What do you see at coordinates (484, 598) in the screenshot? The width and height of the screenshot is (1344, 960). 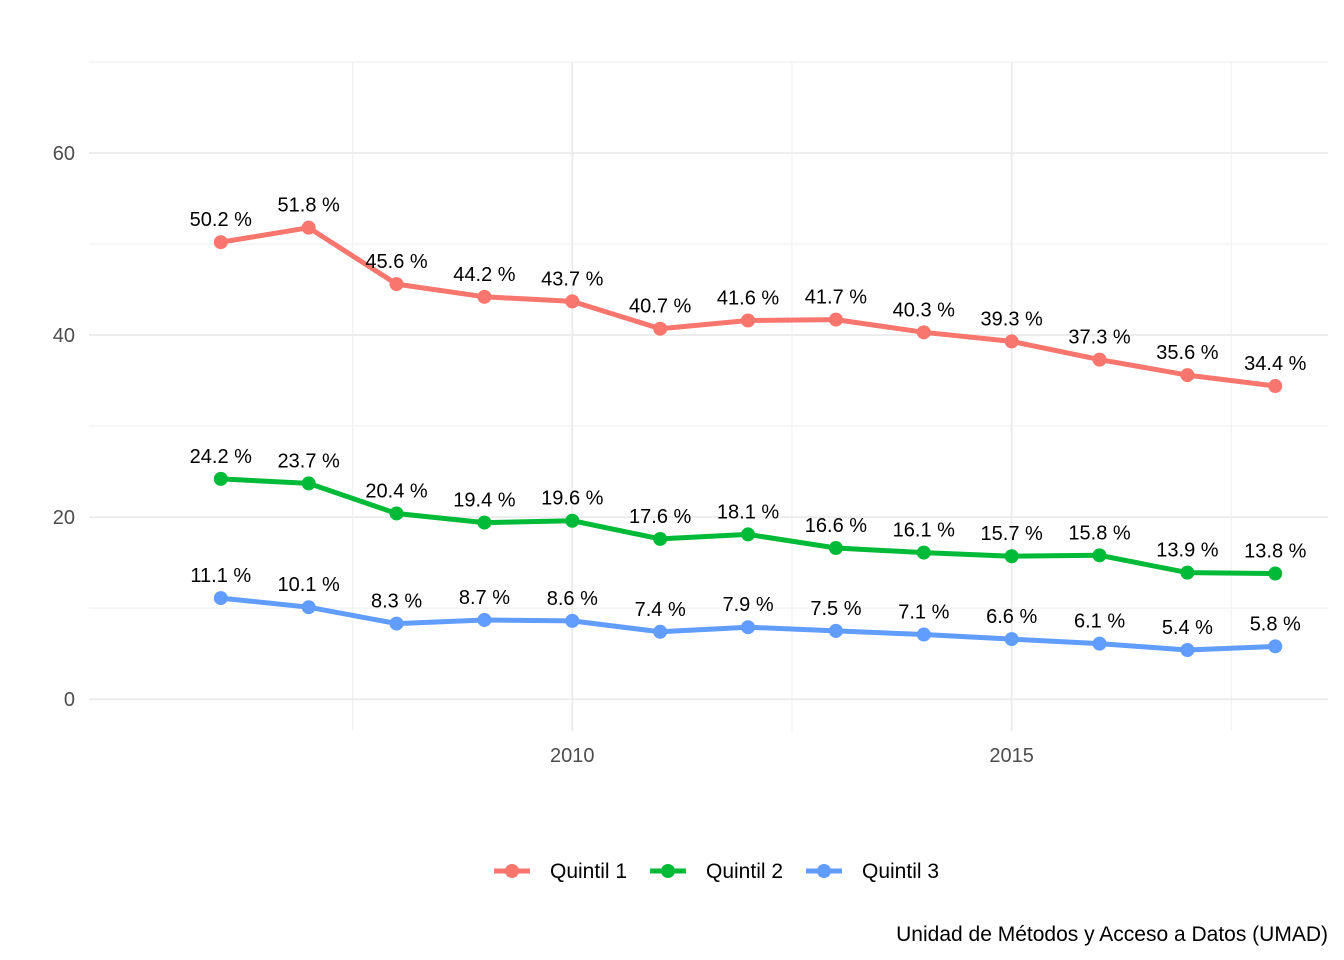 I see `data-label: 8.7 %` at bounding box center [484, 598].